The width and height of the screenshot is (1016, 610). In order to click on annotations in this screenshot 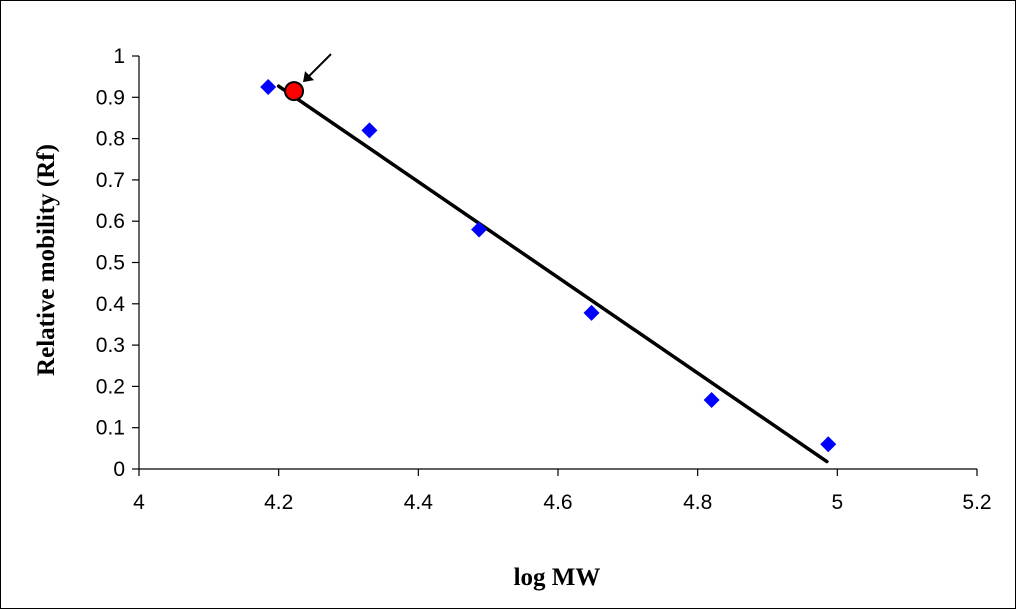, I will do `click(317, 68)`.